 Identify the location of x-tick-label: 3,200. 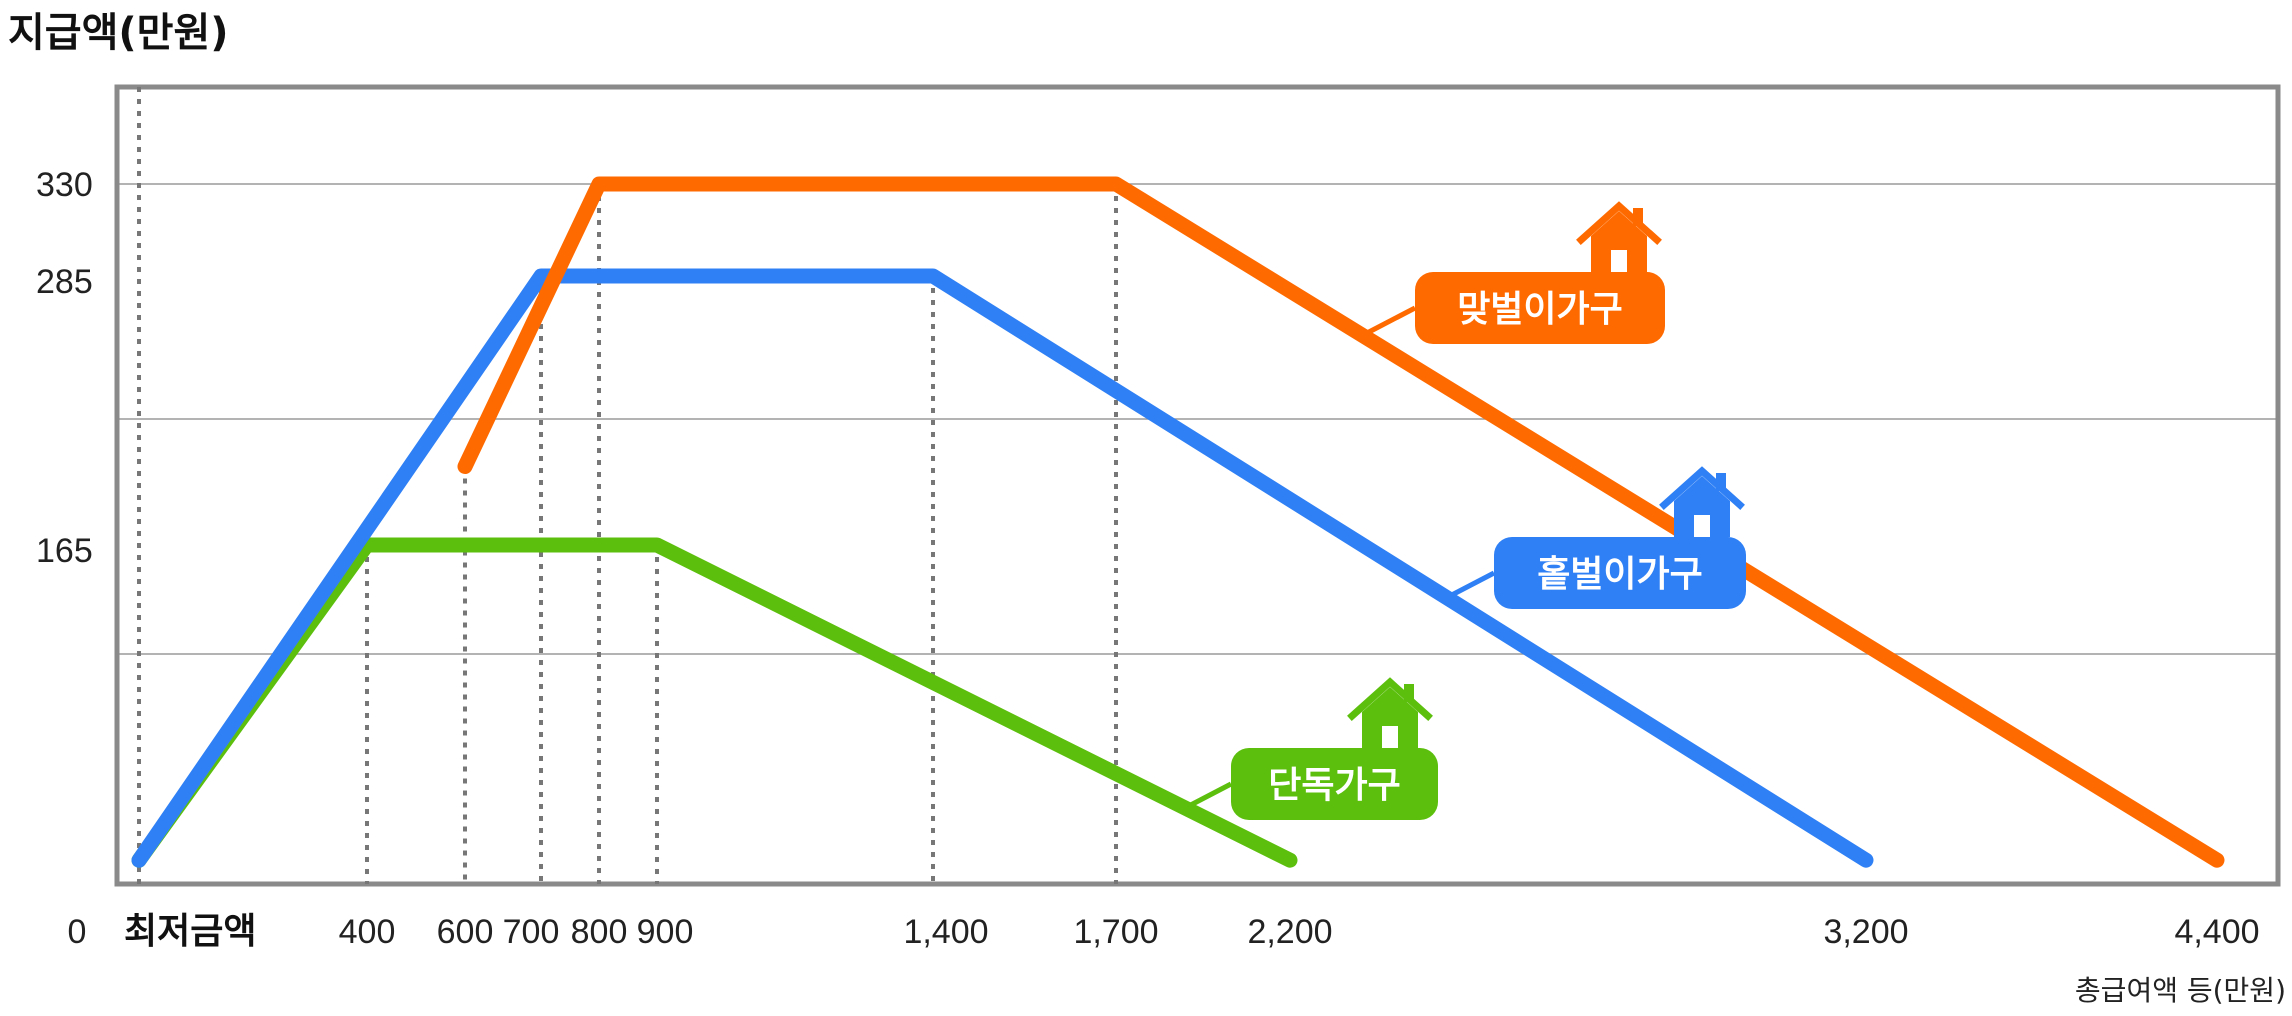
(1865, 932).